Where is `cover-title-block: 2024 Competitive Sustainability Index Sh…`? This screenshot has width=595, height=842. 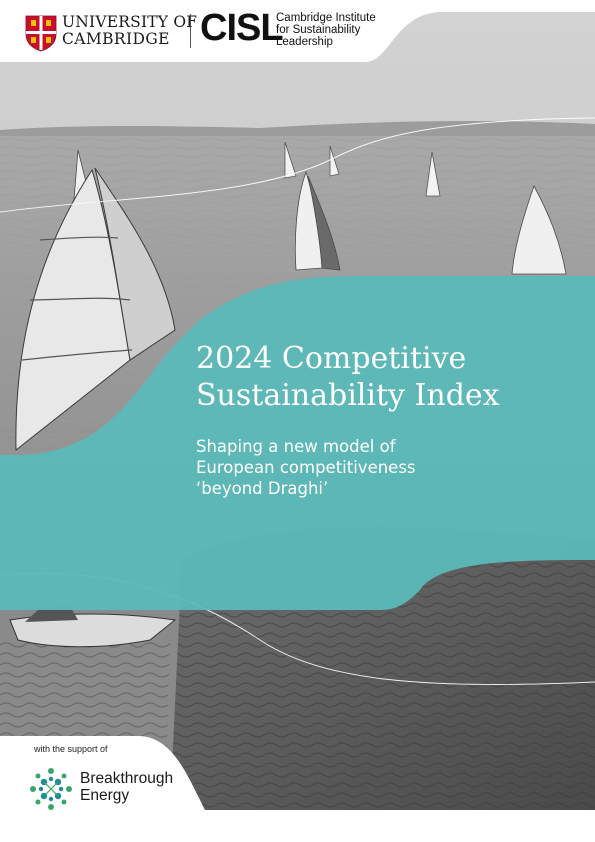
cover-title-block: 2024 Competitive Sustainability Index Sh… is located at coordinates (381, 419).